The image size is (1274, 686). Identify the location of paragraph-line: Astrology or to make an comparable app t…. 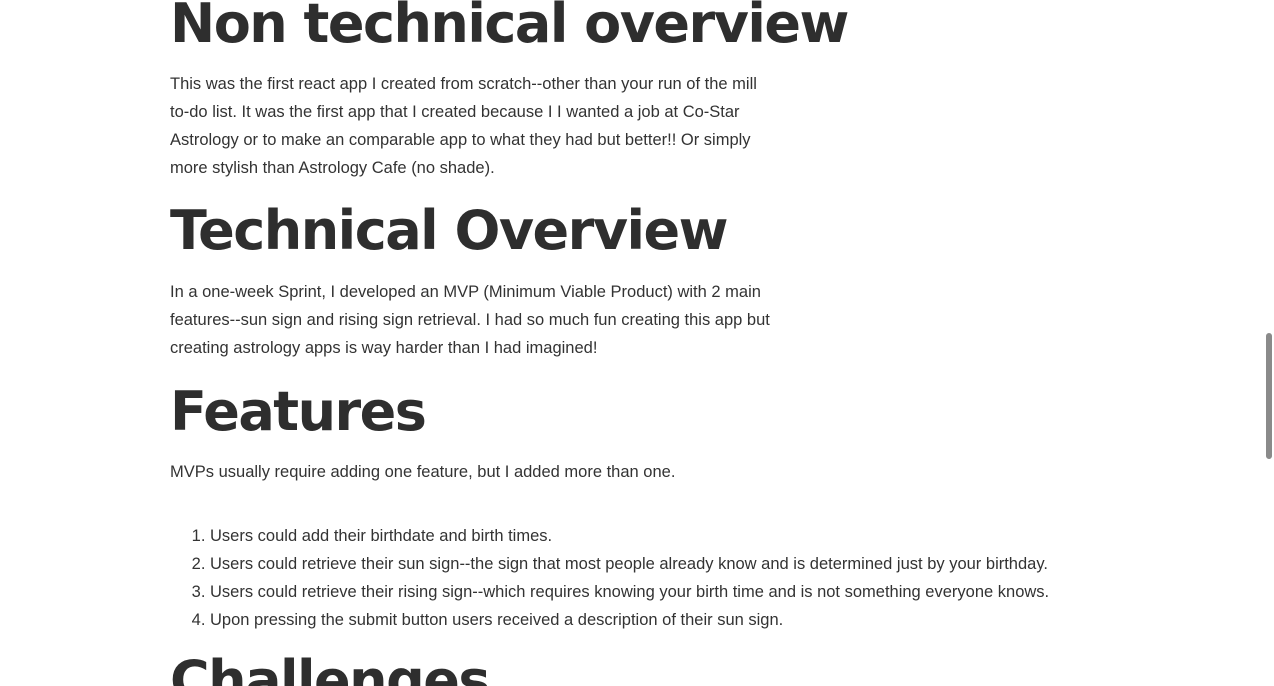
(460, 140).